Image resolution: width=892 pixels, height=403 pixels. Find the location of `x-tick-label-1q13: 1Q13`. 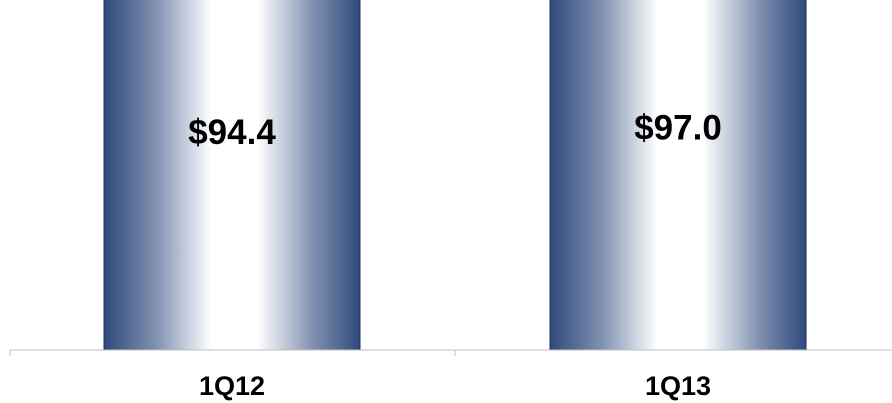

x-tick-label-1q13: 1Q13 is located at coordinates (678, 386).